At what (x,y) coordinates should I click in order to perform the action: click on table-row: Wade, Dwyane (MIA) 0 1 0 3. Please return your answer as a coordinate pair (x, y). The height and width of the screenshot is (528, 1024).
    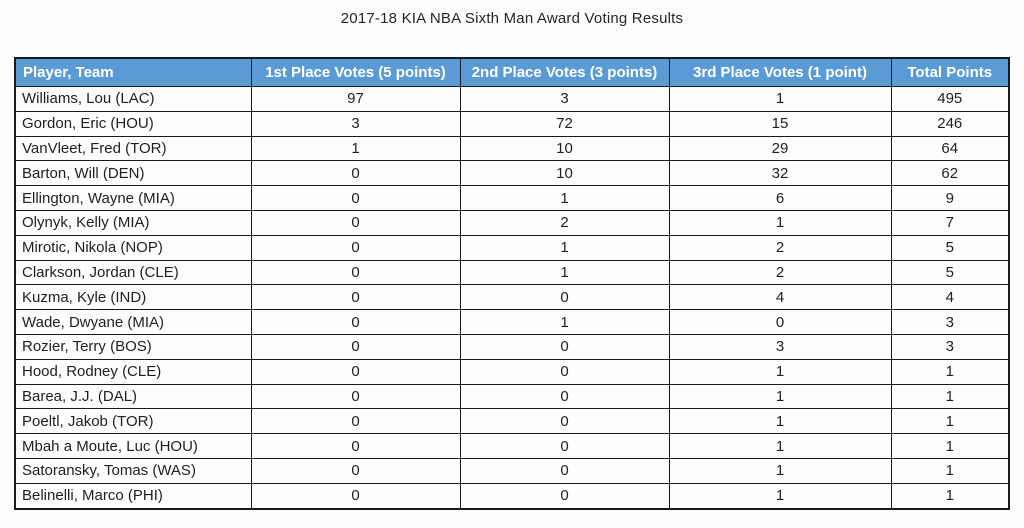
    Looking at the image, I should click on (512, 322).